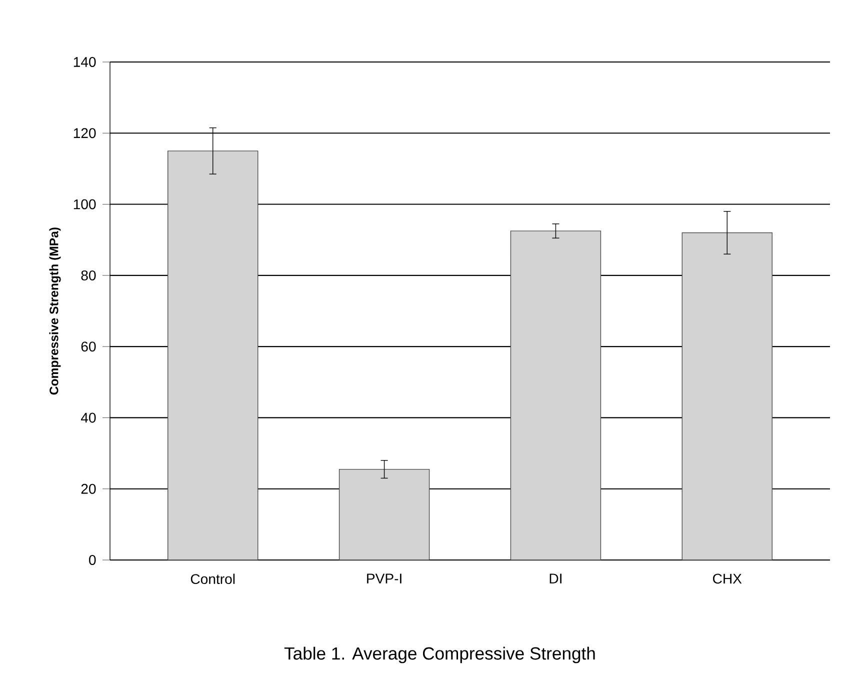 This screenshot has height=687, width=855. I want to click on y-tick-label: 120, so click(85, 133).